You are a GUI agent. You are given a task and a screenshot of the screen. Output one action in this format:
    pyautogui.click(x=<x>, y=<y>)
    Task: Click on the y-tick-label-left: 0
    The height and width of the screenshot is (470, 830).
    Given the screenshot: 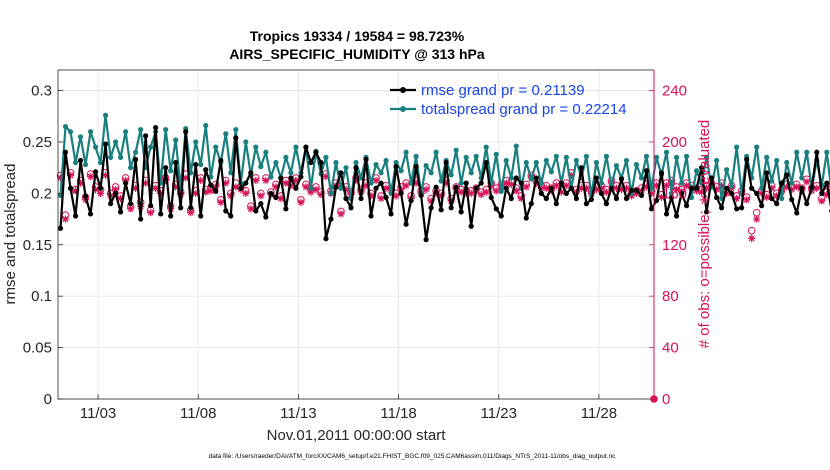 What is the action you would take?
    pyautogui.click(x=48, y=399)
    